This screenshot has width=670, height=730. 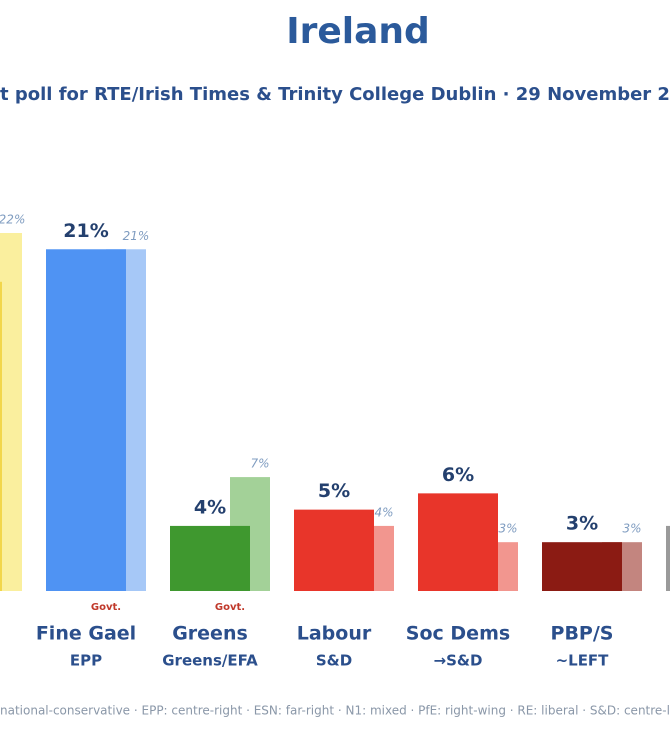 I want to click on previous-label: 4%, so click(x=383, y=512).